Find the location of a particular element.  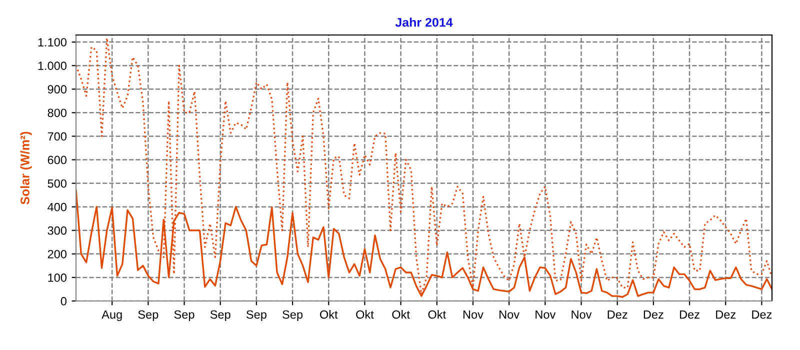

y-tick-label: 100 is located at coordinates (57, 277).